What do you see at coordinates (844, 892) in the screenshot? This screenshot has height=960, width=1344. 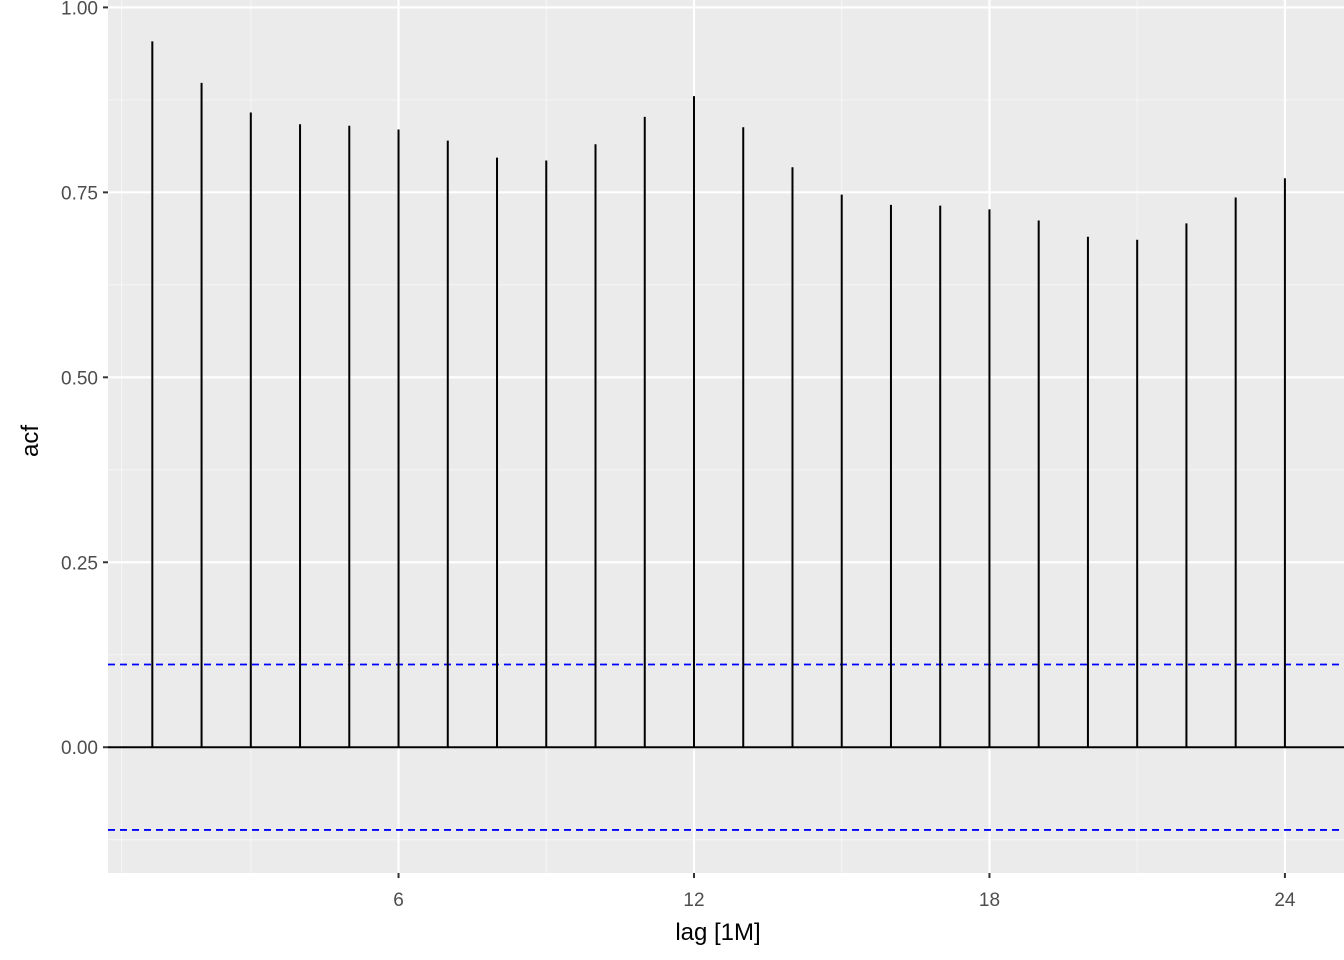 I see `x-axis-ticks: 6 12 18 24` at bounding box center [844, 892].